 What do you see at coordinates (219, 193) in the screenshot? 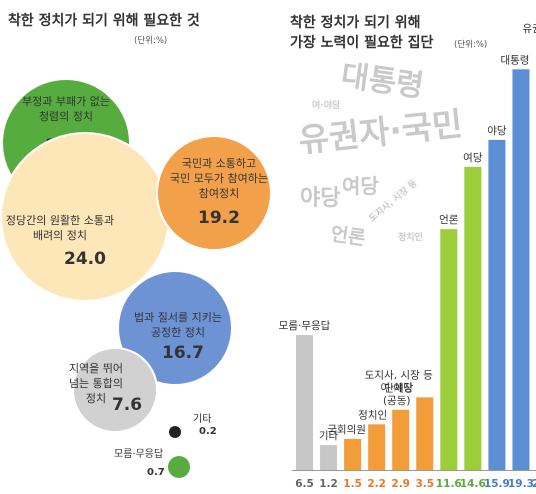
I see `bubble-label: 참여정치` at bounding box center [219, 193].